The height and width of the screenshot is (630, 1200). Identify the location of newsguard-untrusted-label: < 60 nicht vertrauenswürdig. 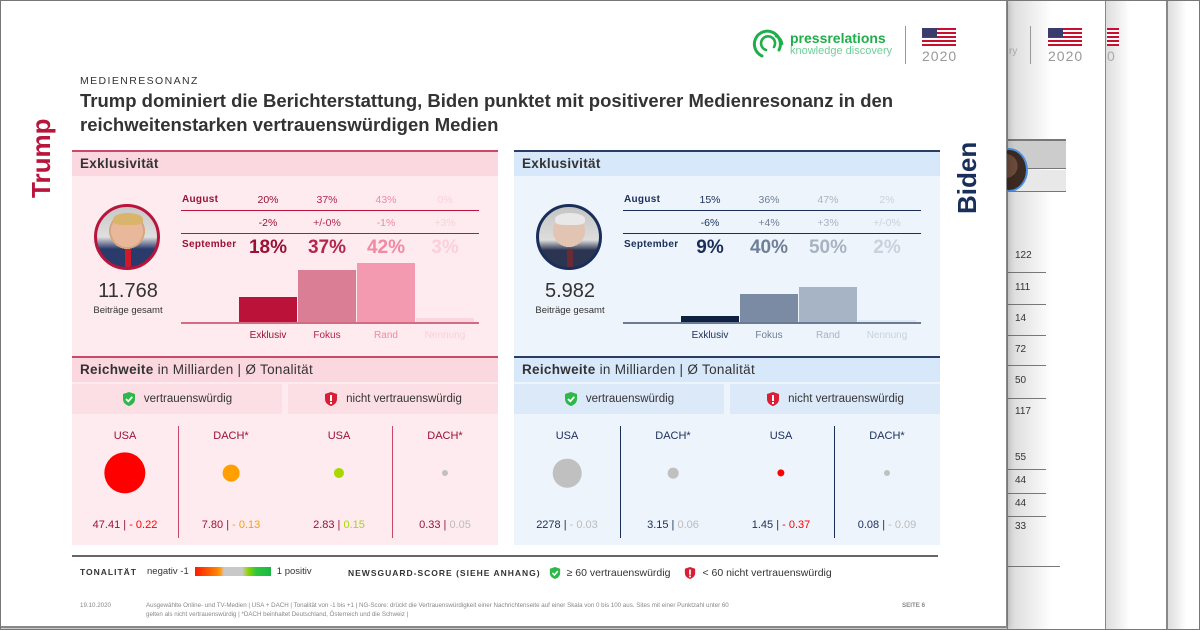
(767, 573).